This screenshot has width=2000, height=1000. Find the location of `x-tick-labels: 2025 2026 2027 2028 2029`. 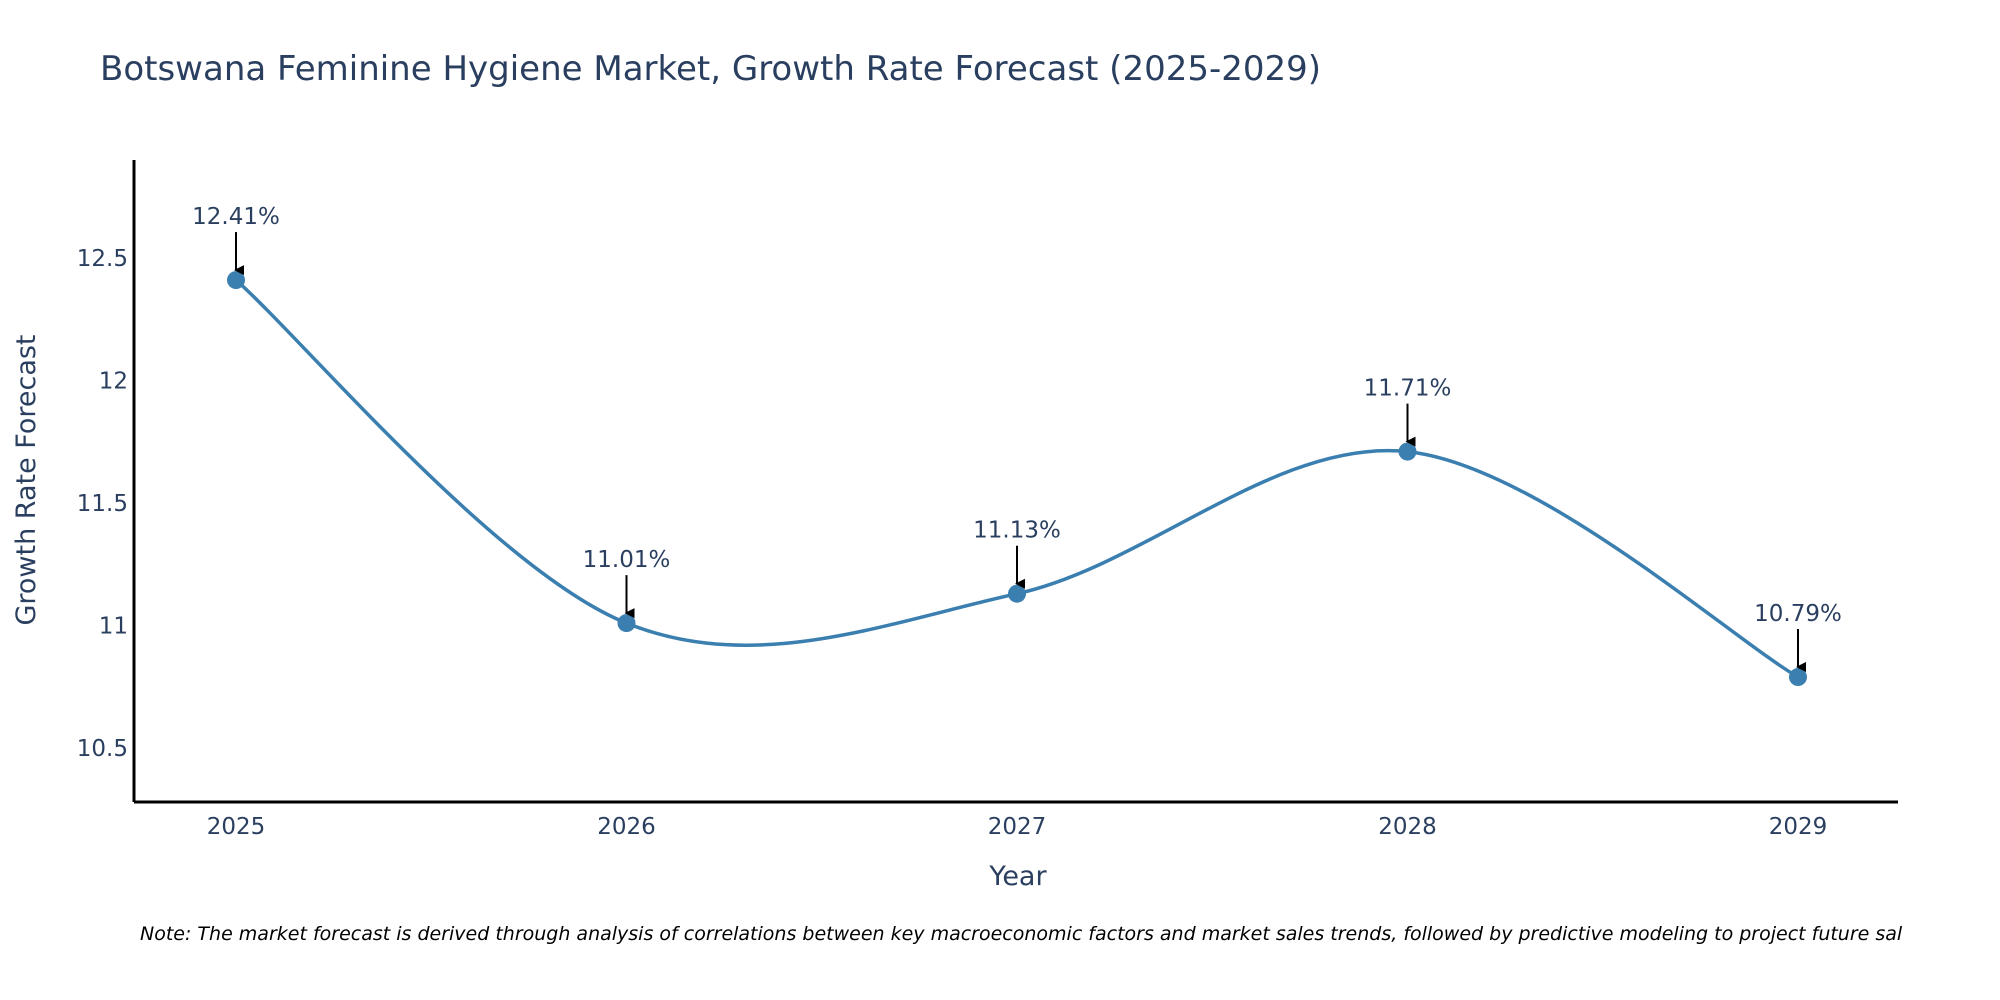

x-tick-labels: 2025 2026 2027 2028 2029 is located at coordinates (1017, 827).